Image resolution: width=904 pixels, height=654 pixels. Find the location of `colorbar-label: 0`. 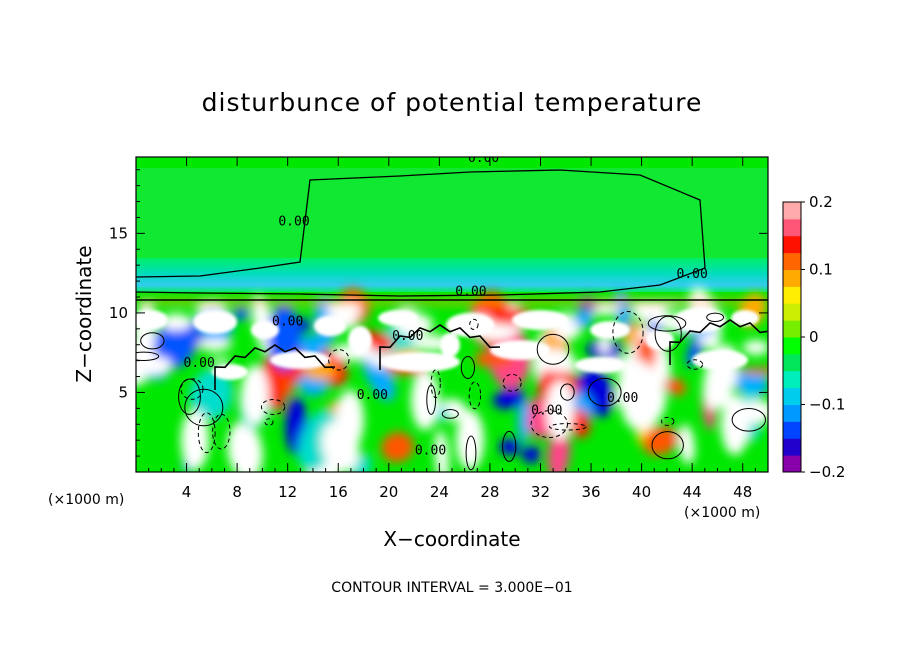

colorbar-label: 0 is located at coordinates (814, 337).